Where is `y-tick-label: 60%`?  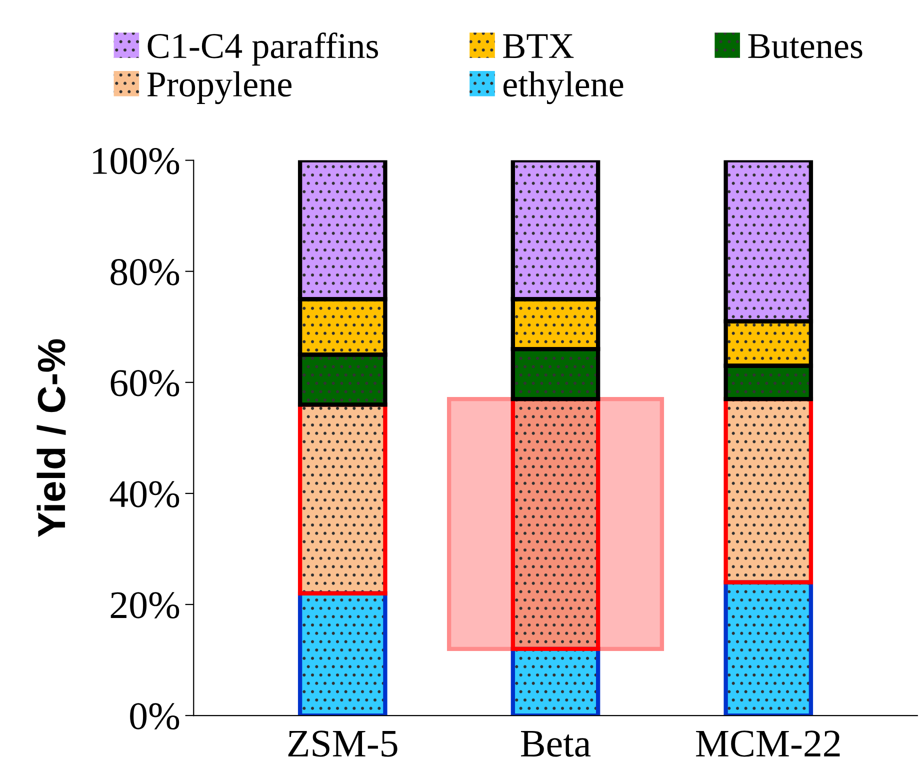
y-tick-label: 60% is located at coordinates (145, 383).